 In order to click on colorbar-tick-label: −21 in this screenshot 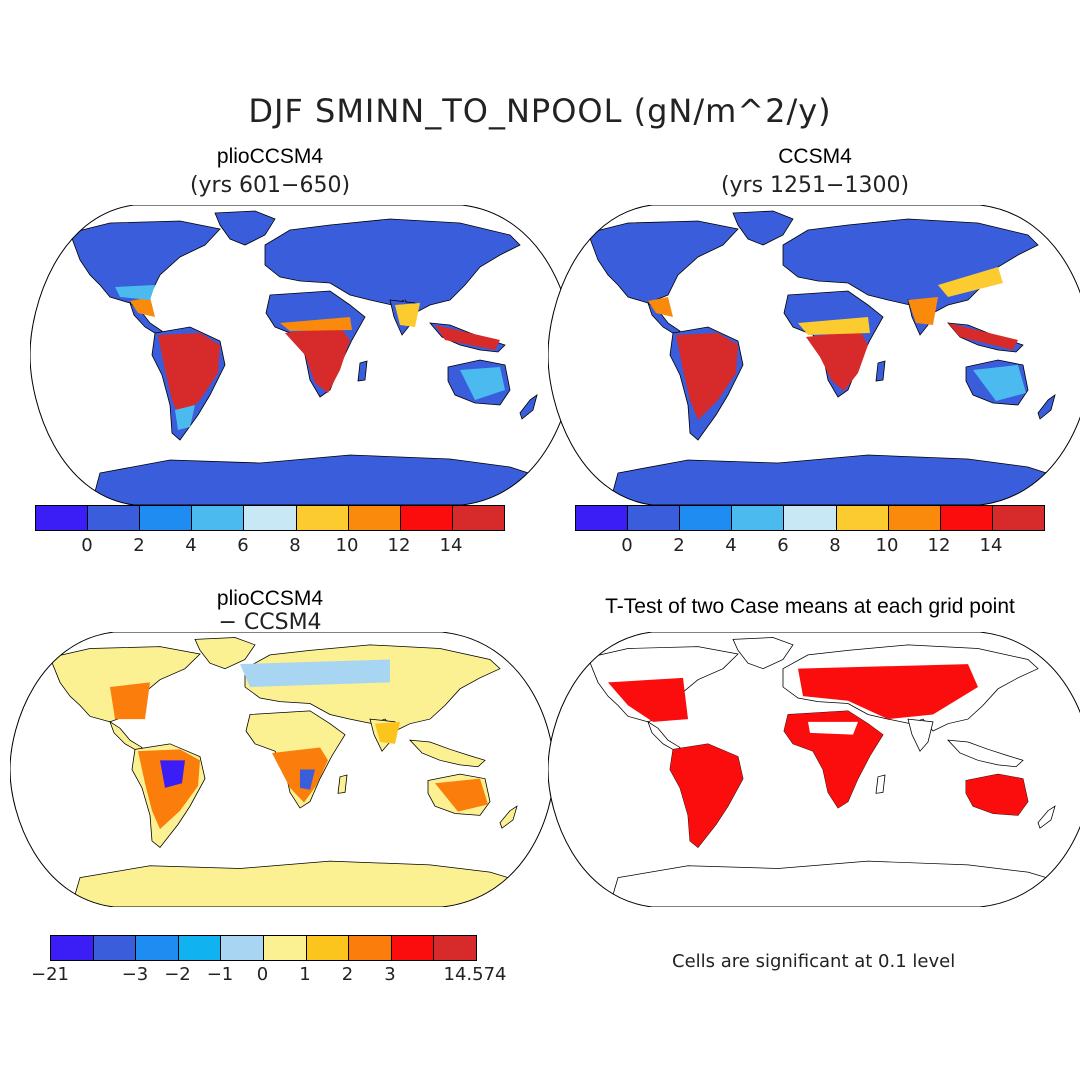, I will do `click(50, 974)`.